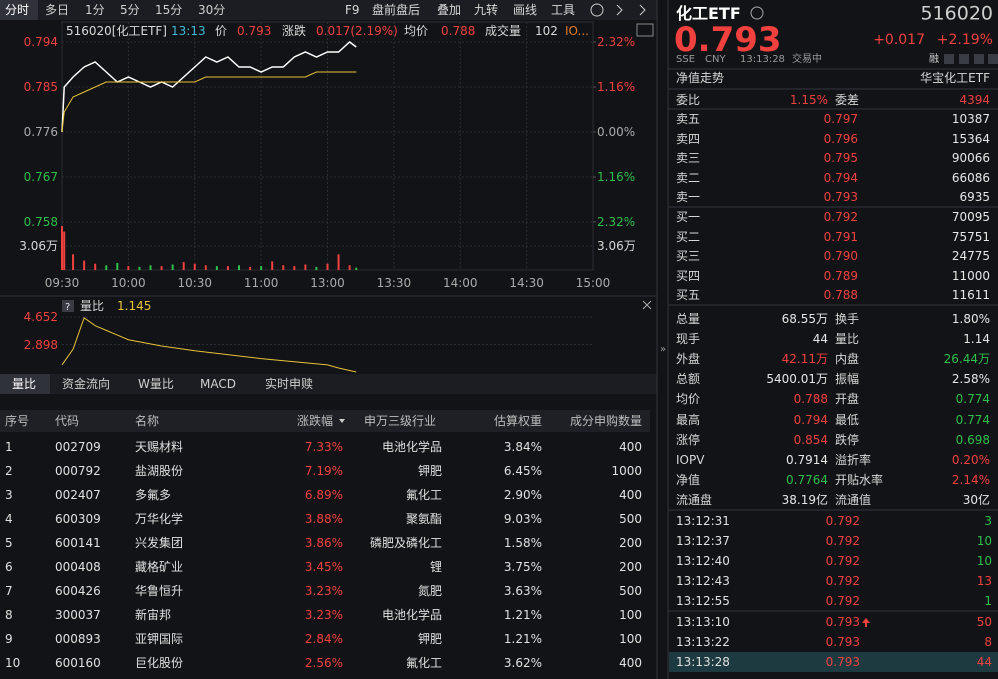 The height and width of the screenshot is (679, 998). Describe the element at coordinates (423, 663) in the screenshot. I see `table-cell: 氟化工` at that location.